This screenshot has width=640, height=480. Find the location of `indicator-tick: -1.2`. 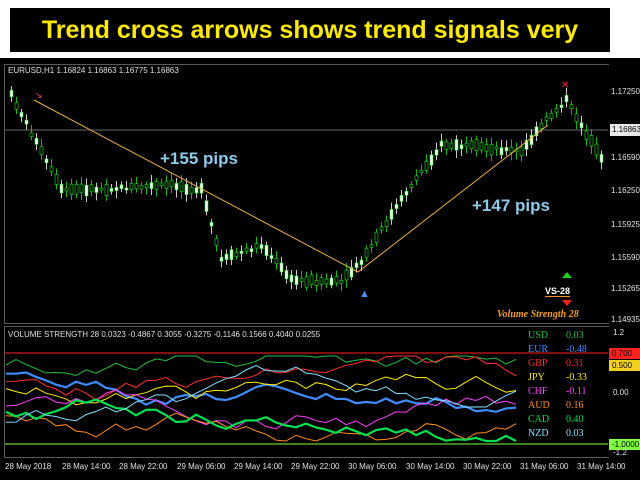

indicator-tick: -1.2 is located at coordinates (620, 452).